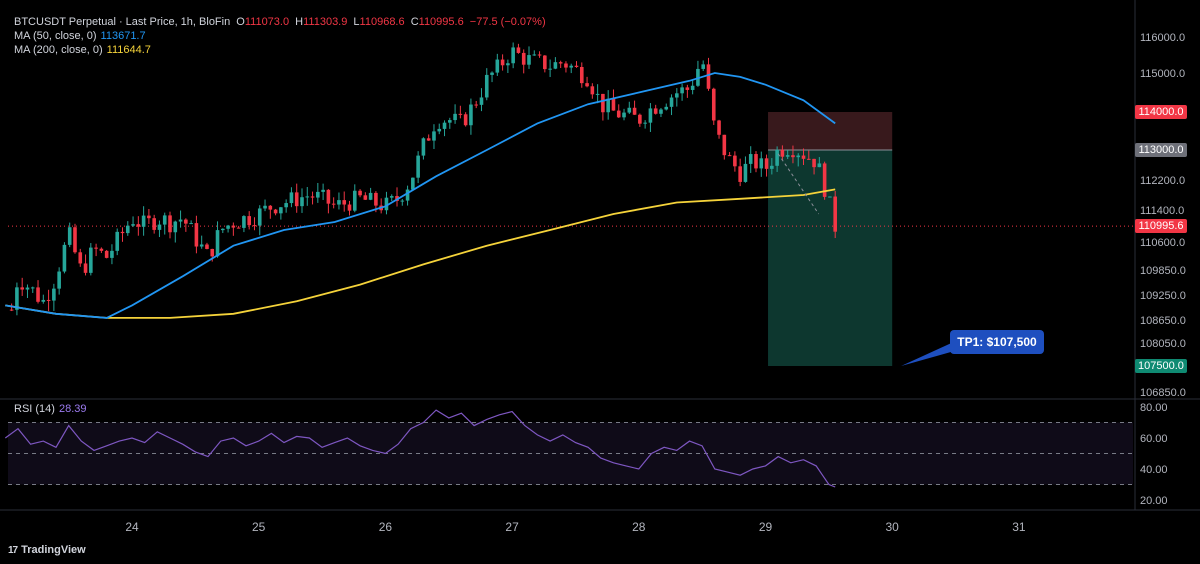  I want to click on close-key: C, so click(414, 22).